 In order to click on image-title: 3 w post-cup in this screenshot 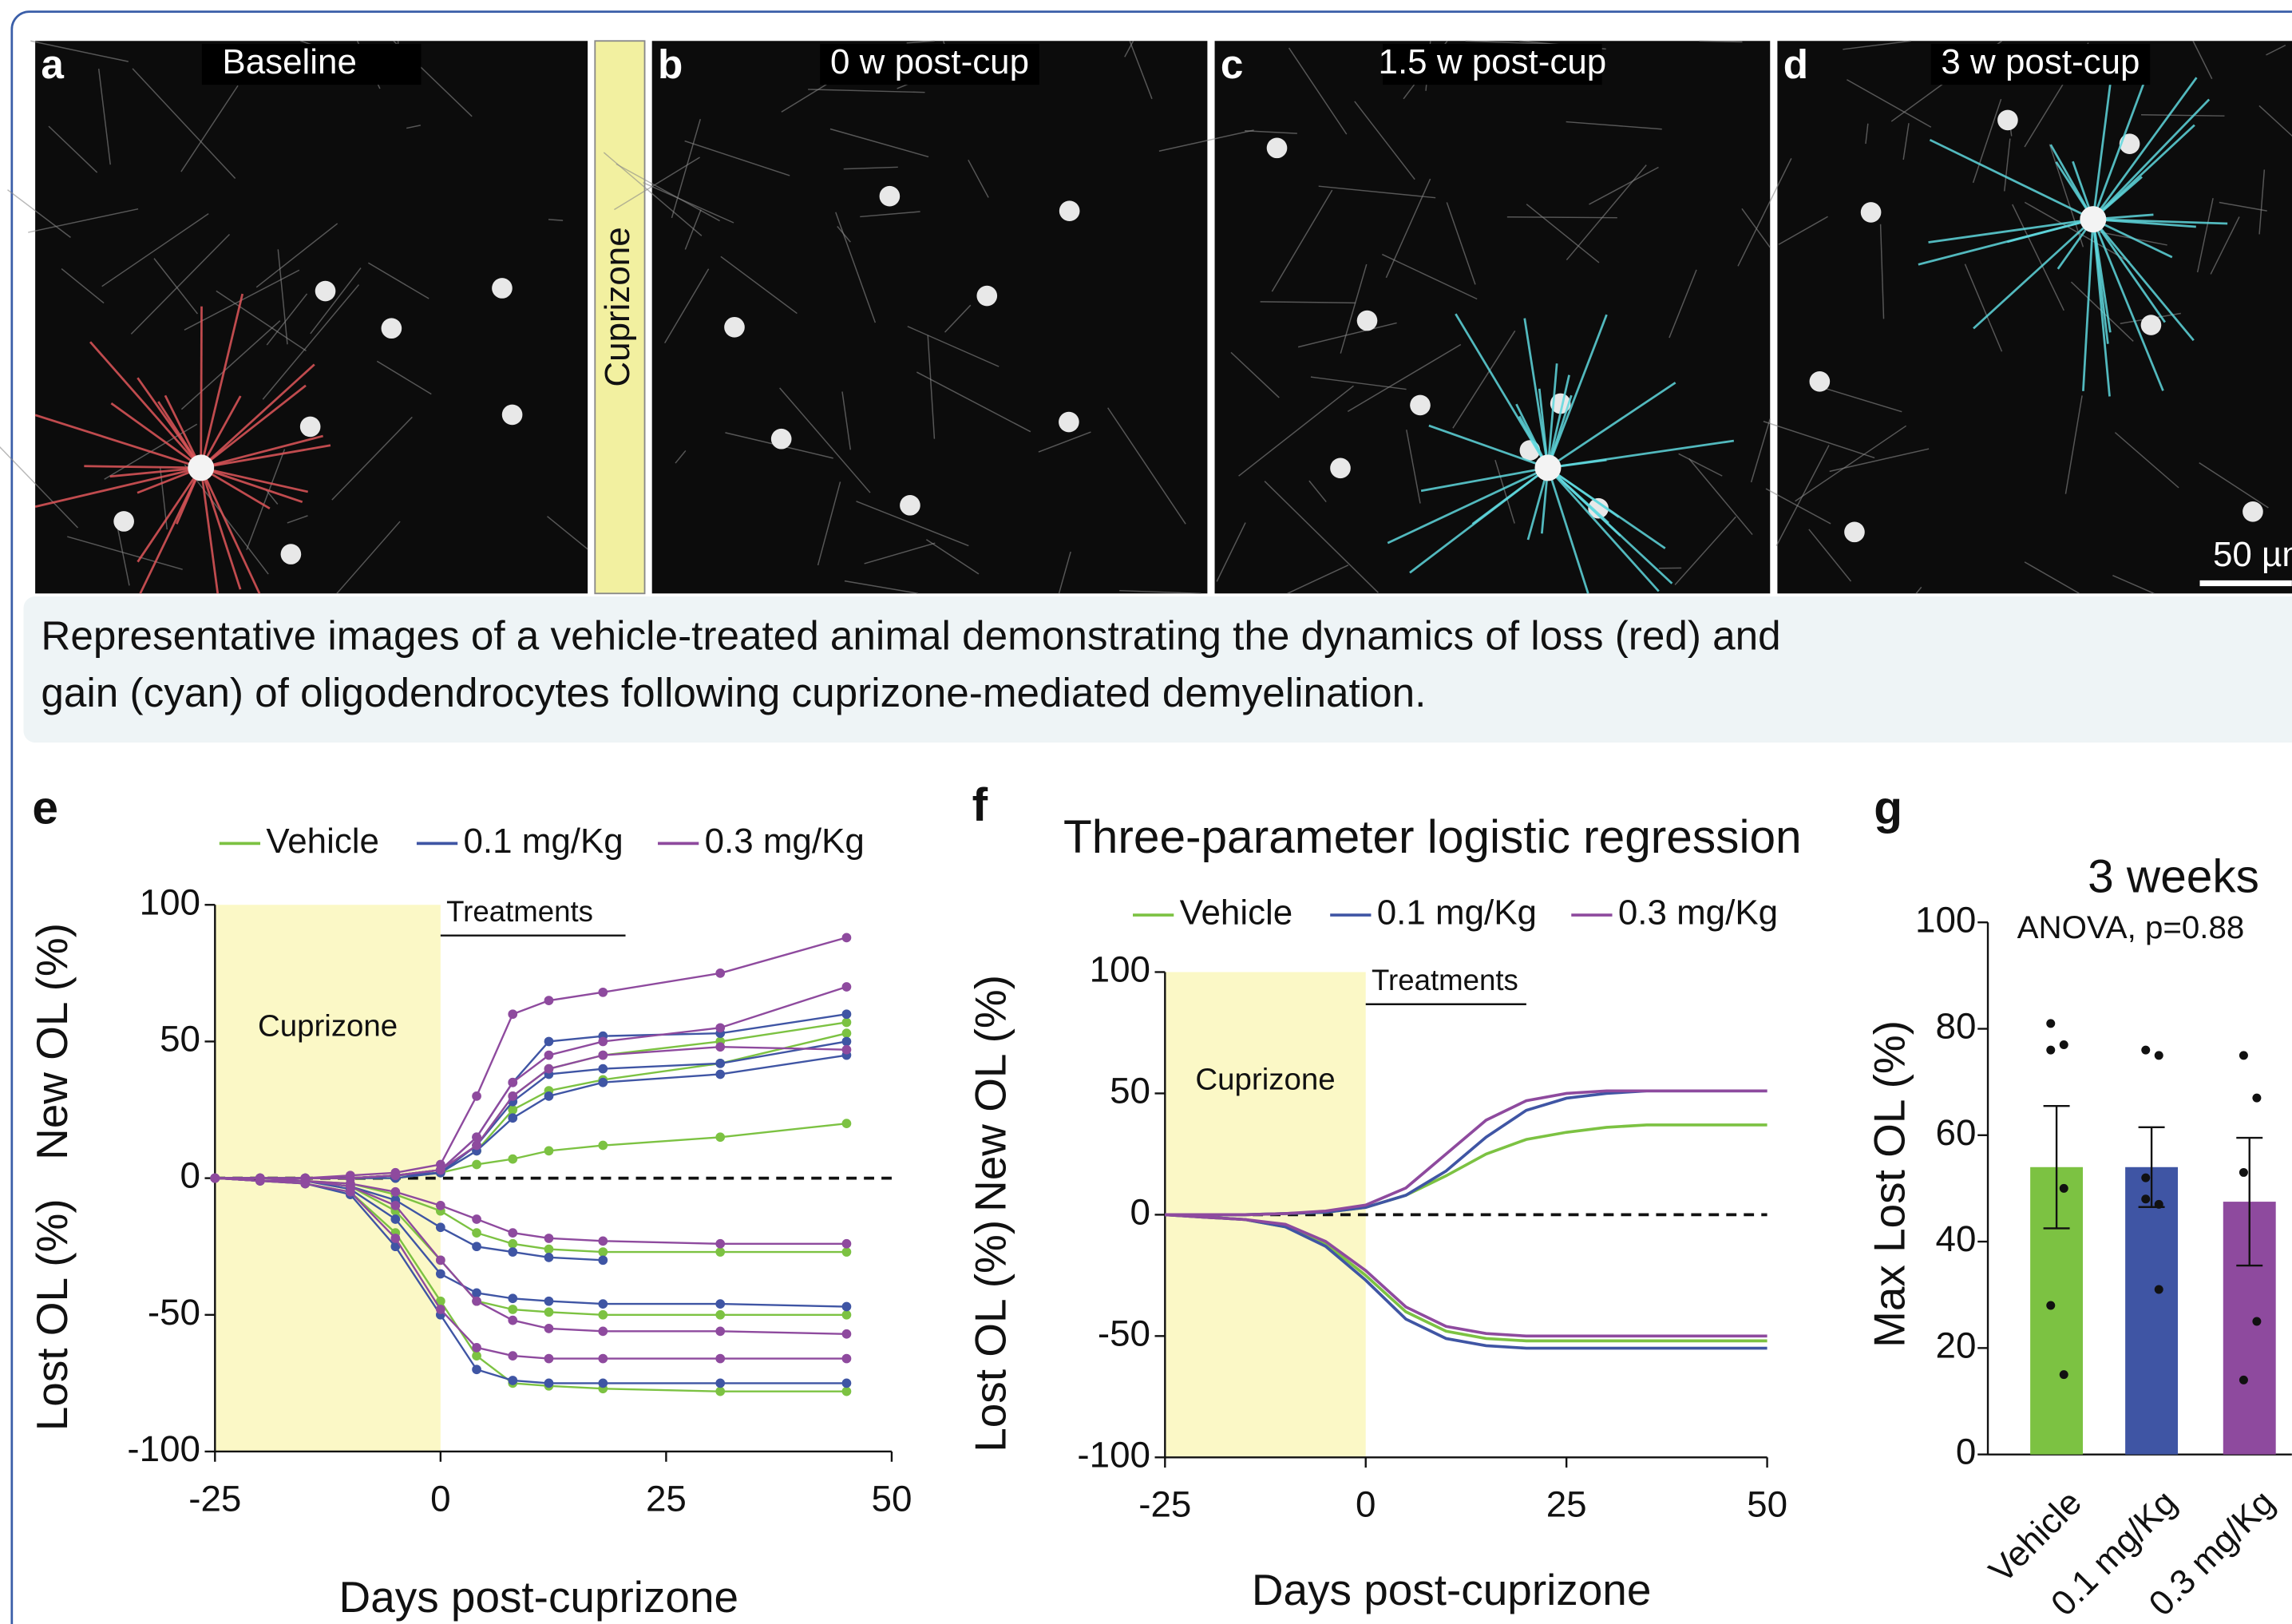, I will do `click(2040, 61)`.